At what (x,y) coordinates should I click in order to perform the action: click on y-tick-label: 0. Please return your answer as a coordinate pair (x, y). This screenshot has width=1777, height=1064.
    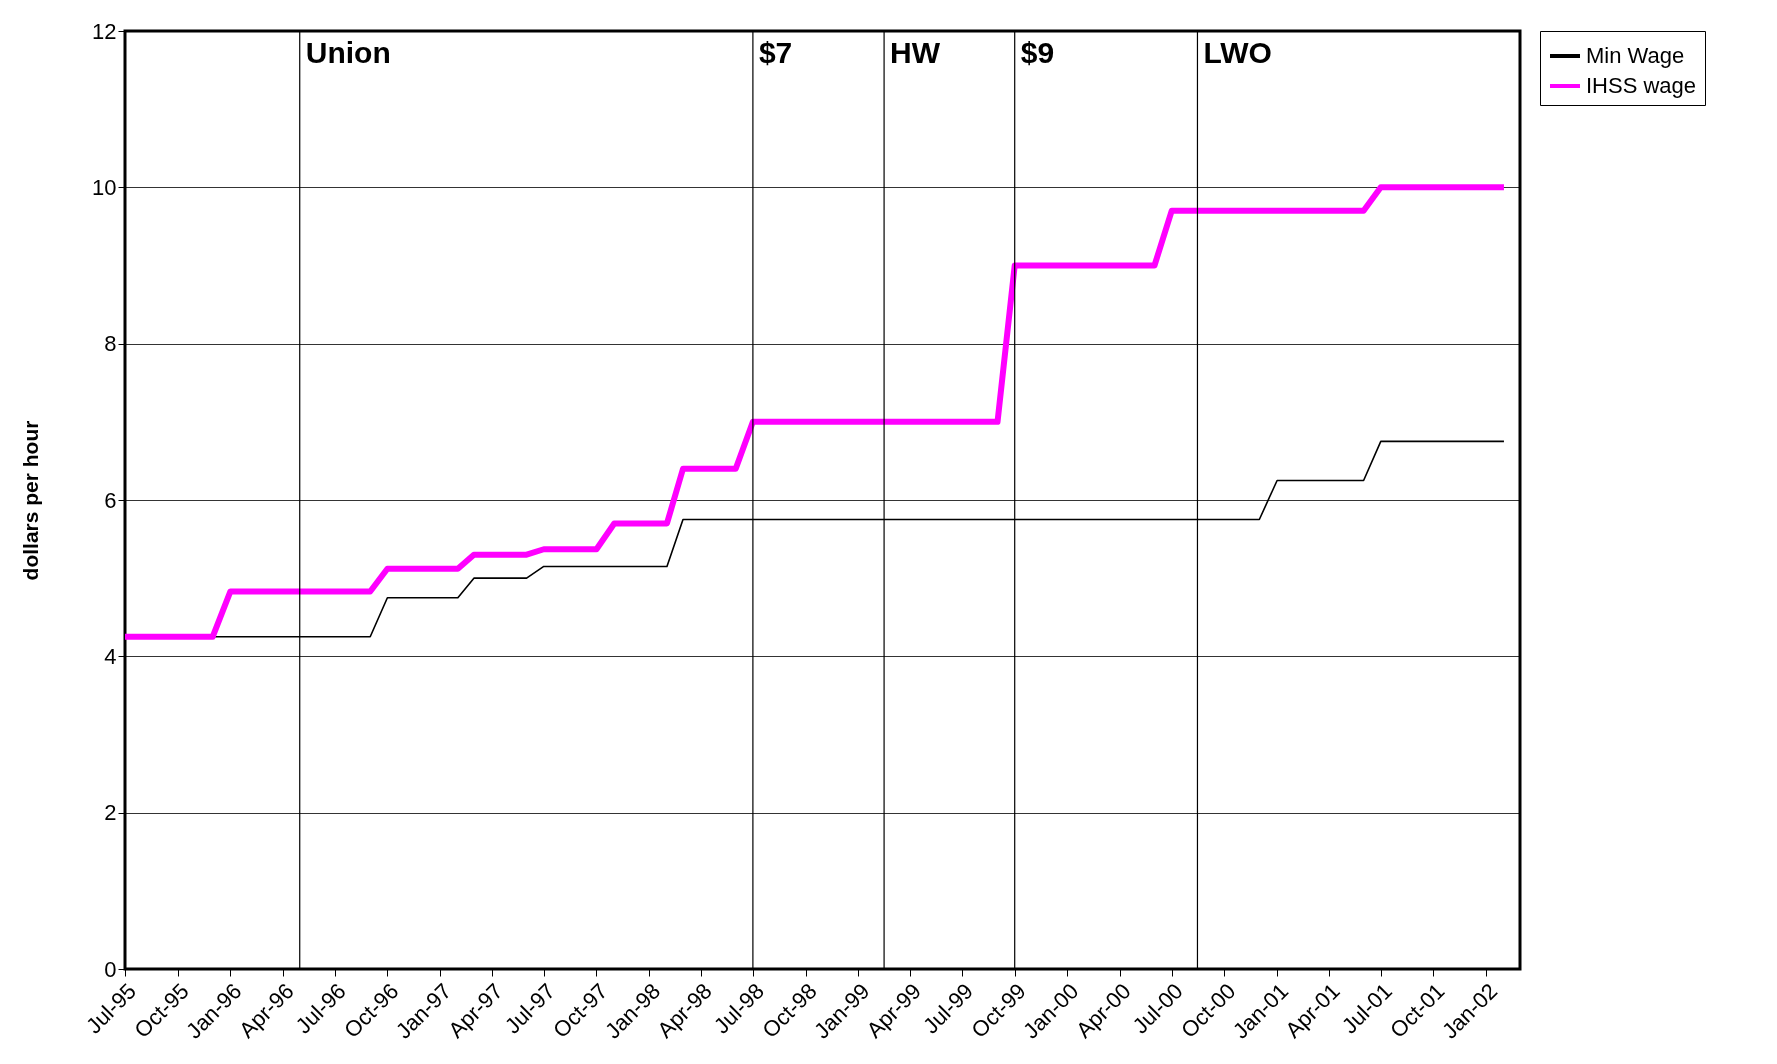
    Looking at the image, I should click on (110, 969).